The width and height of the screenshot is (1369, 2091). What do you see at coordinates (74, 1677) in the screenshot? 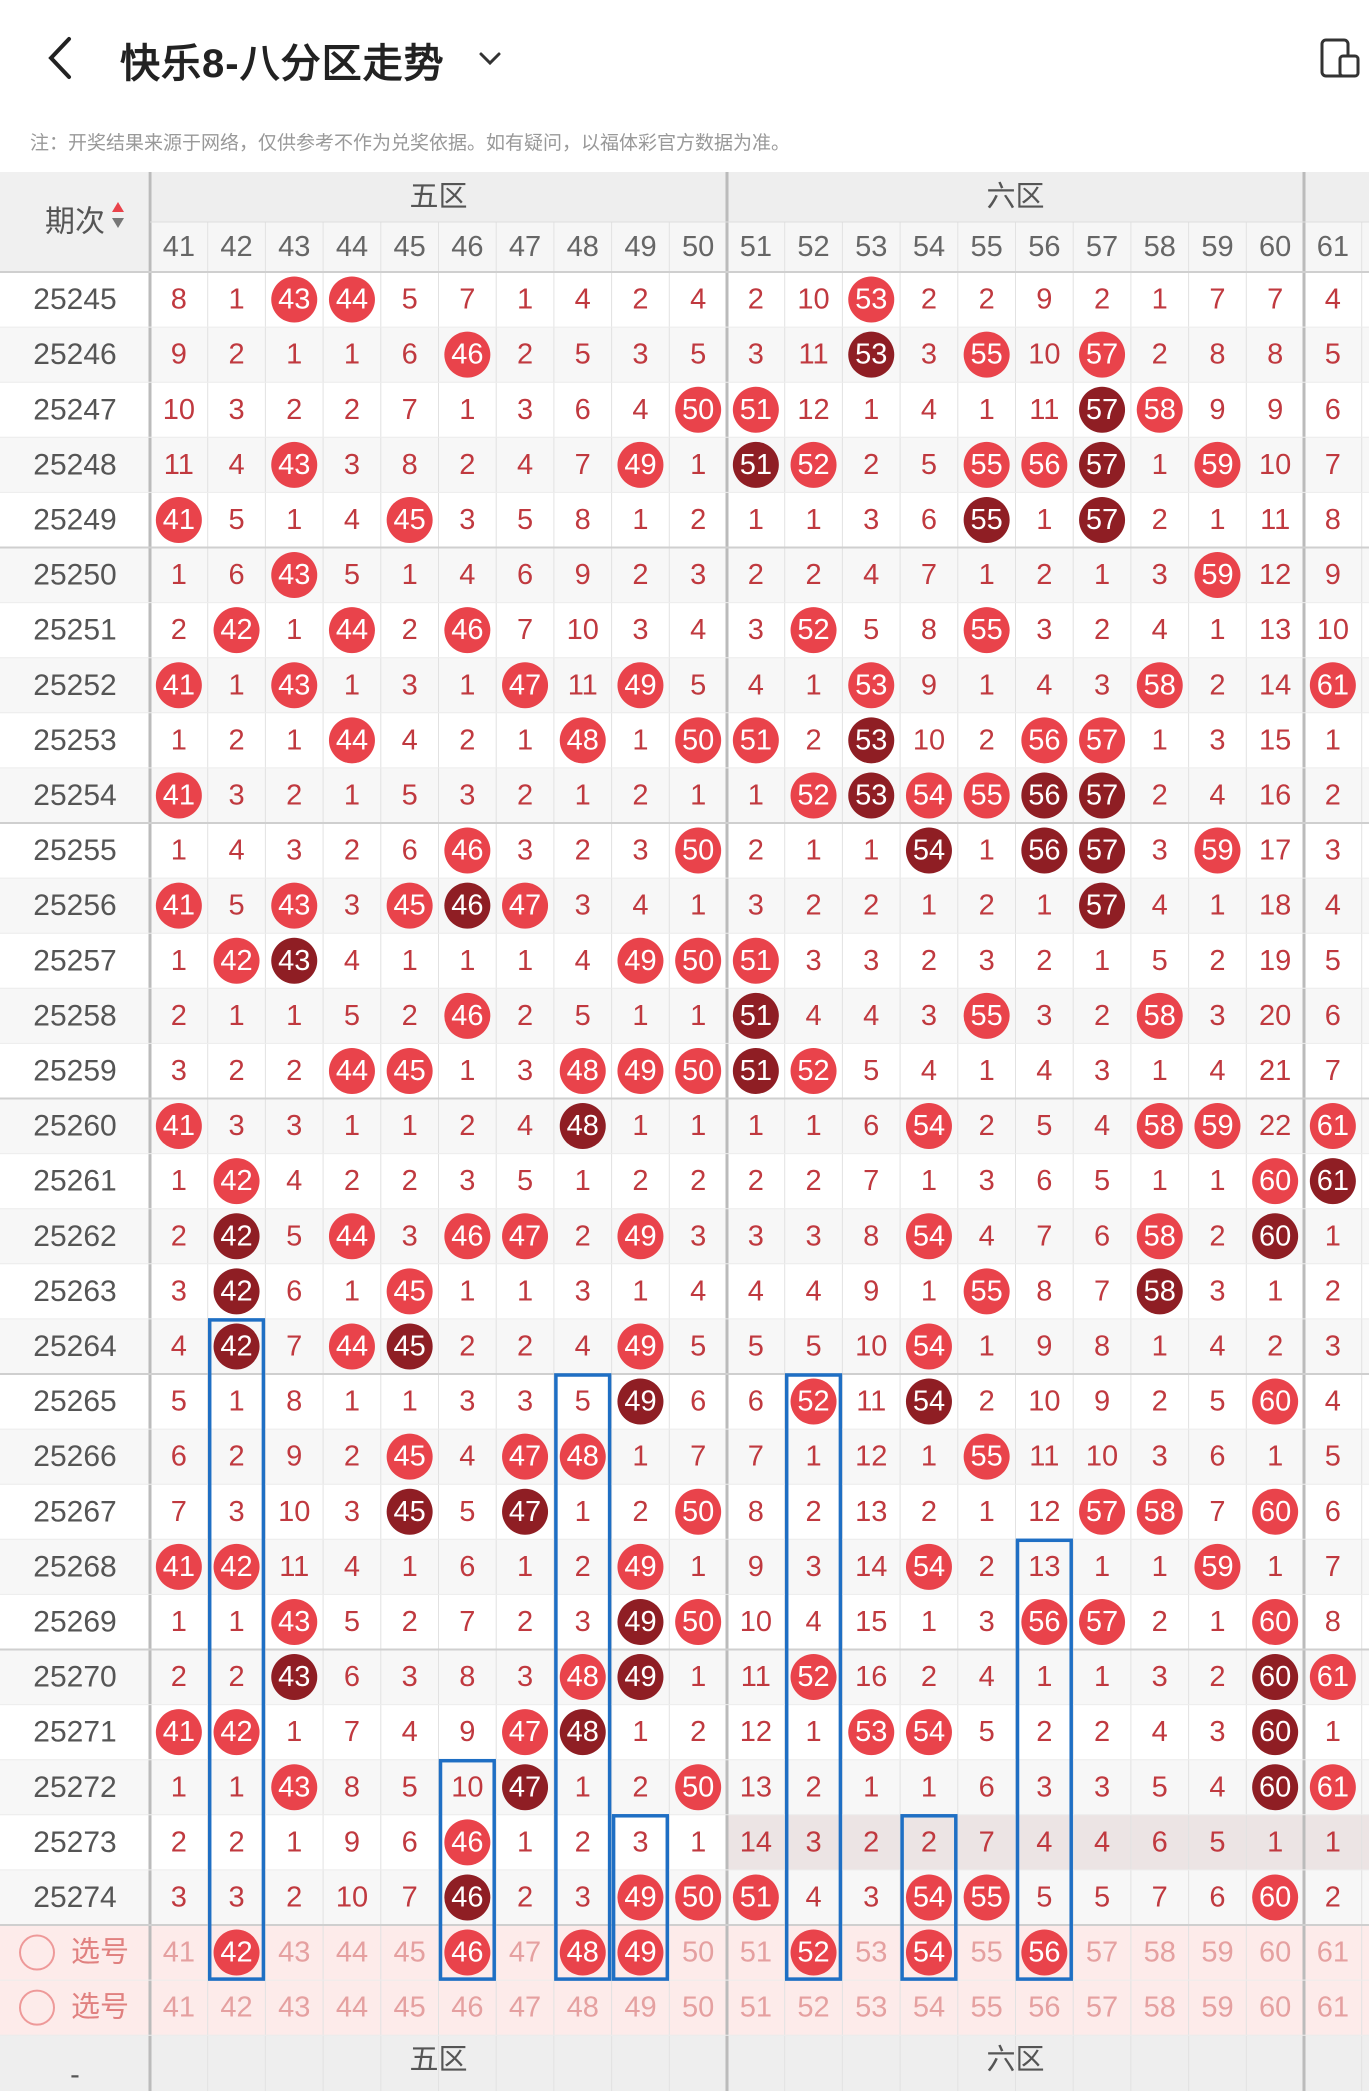
I see `period-label: 25270` at bounding box center [74, 1677].